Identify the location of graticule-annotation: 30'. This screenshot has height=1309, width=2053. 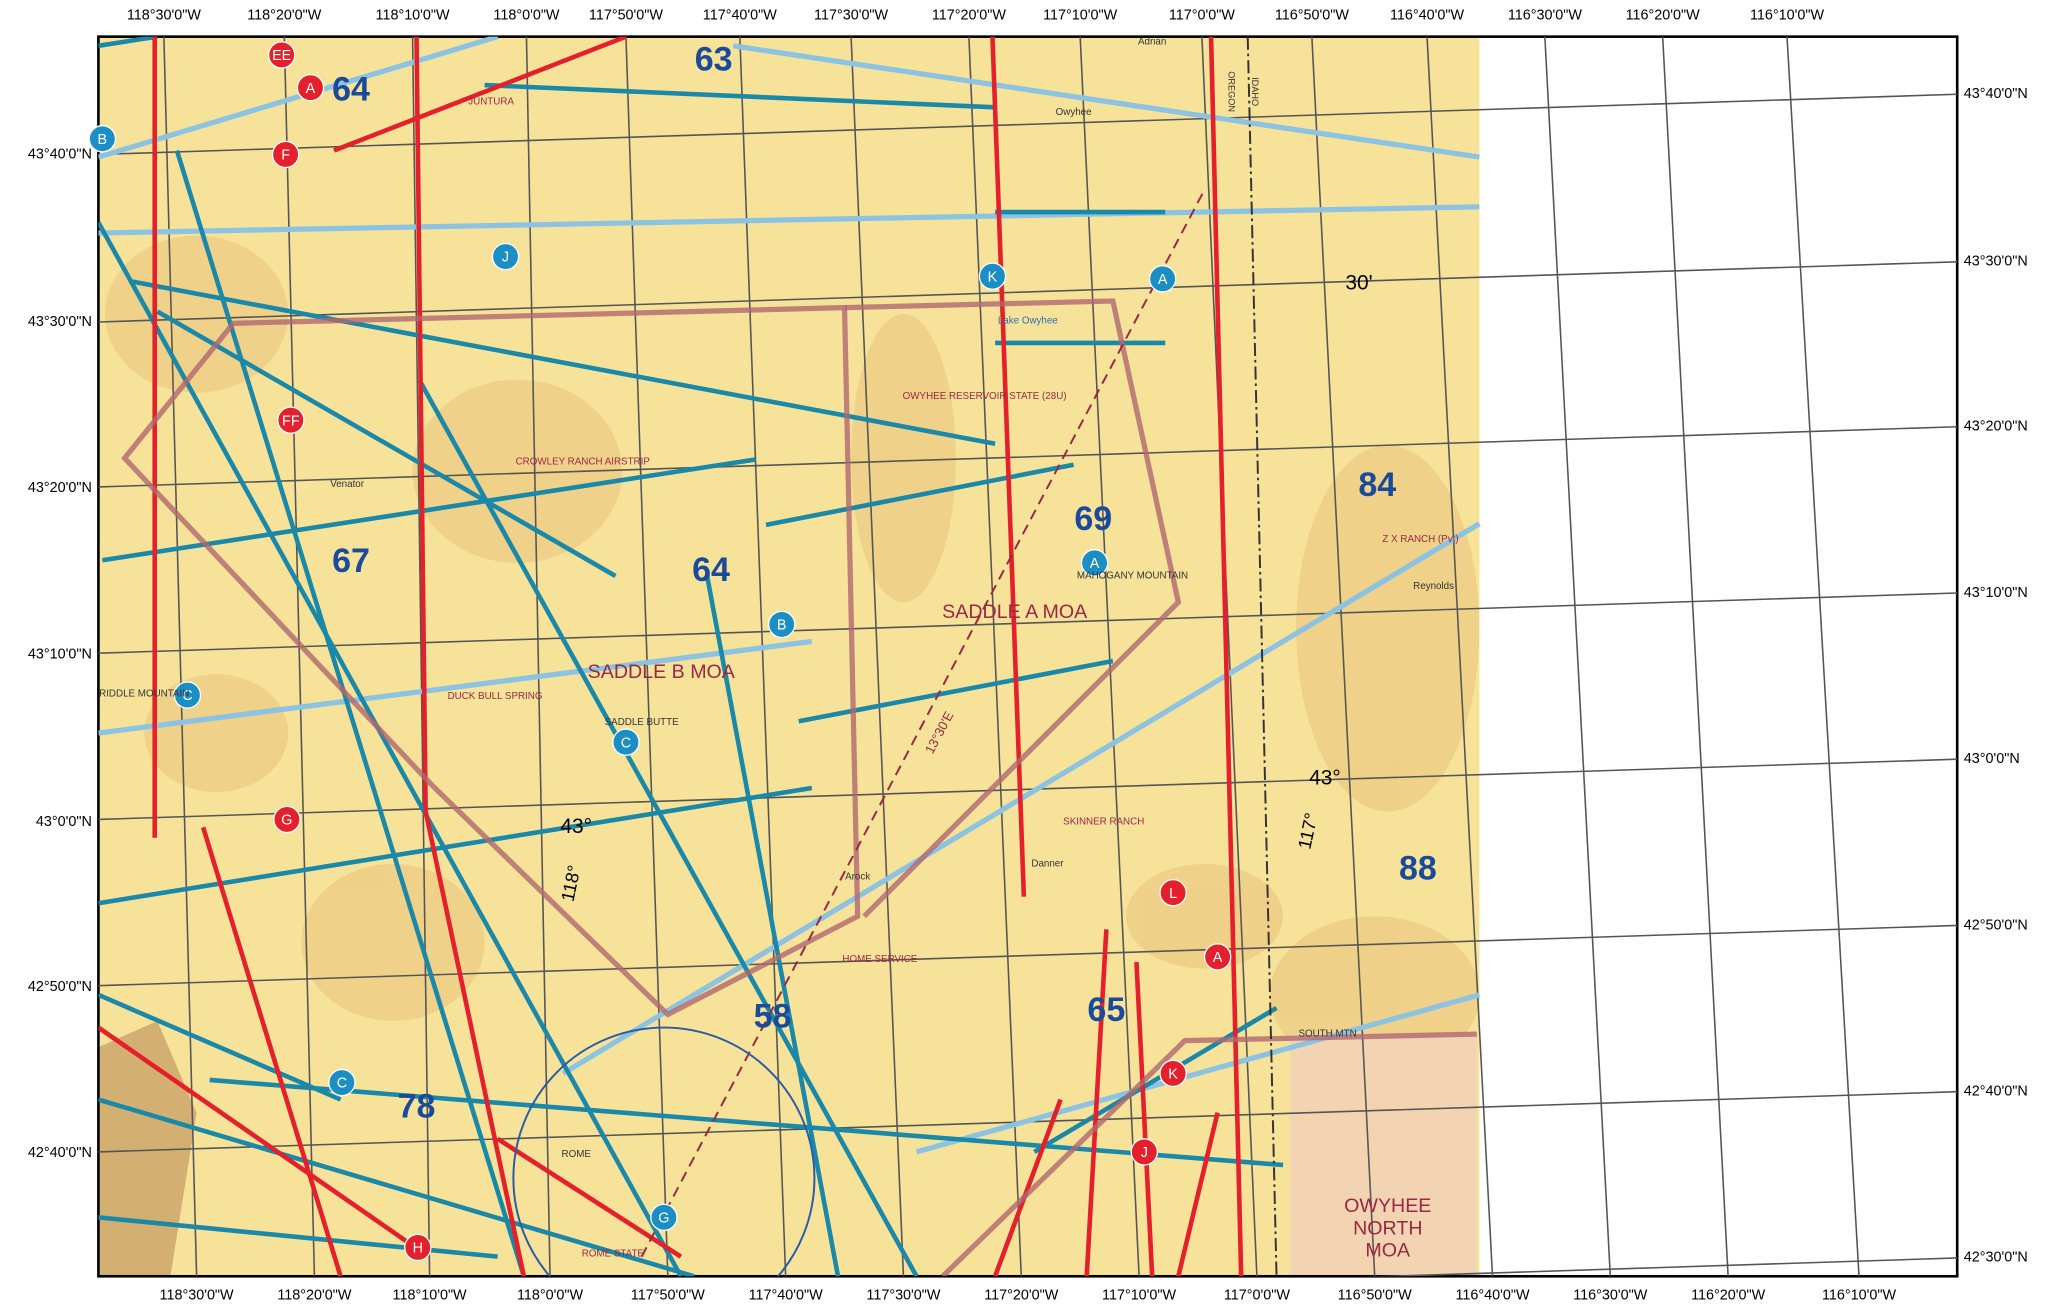
(1358, 283).